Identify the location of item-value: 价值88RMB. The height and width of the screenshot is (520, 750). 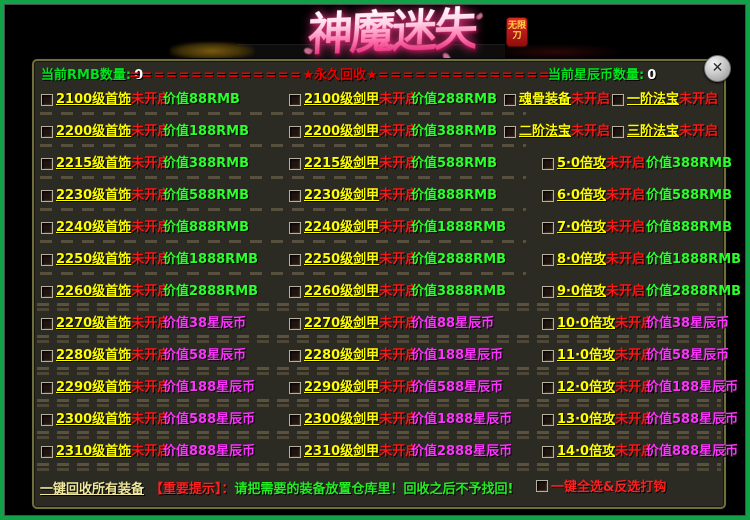
(201, 99).